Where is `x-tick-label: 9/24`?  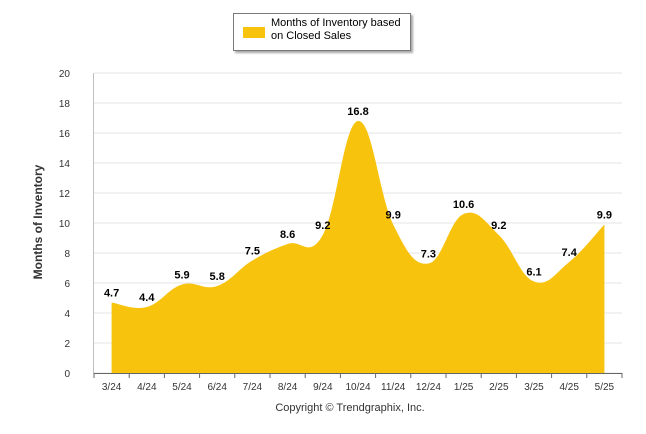 x-tick-label: 9/24 is located at coordinates (323, 387).